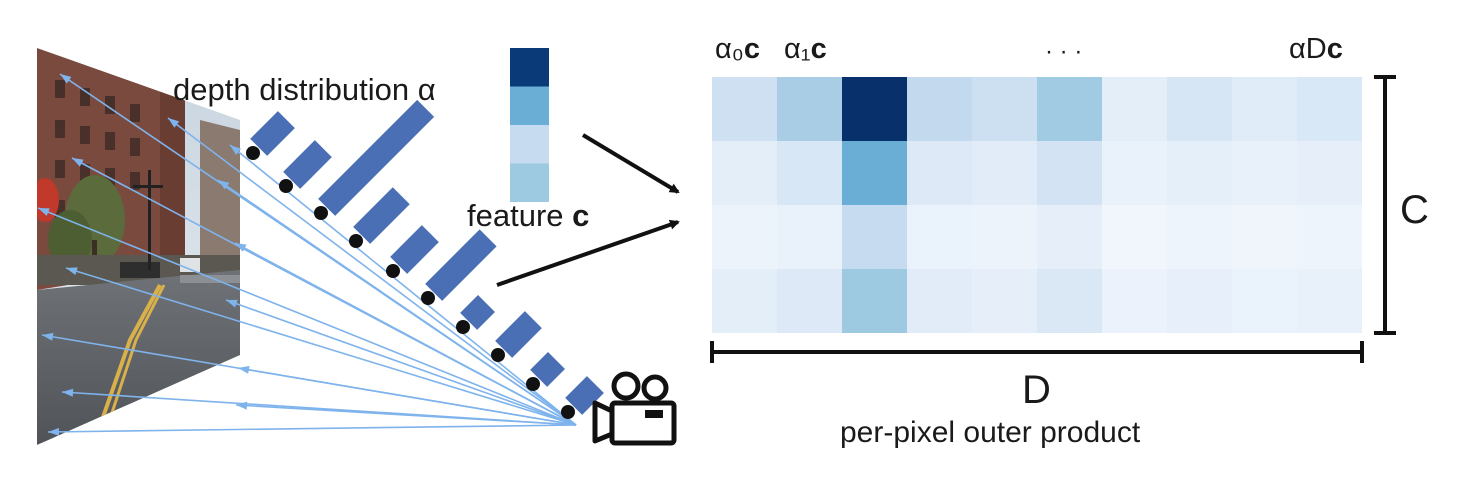 The height and width of the screenshot is (493, 1459). What do you see at coordinates (304, 89) in the screenshot?
I see `depth-distribution-label: depth distribution α` at bounding box center [304, 89].